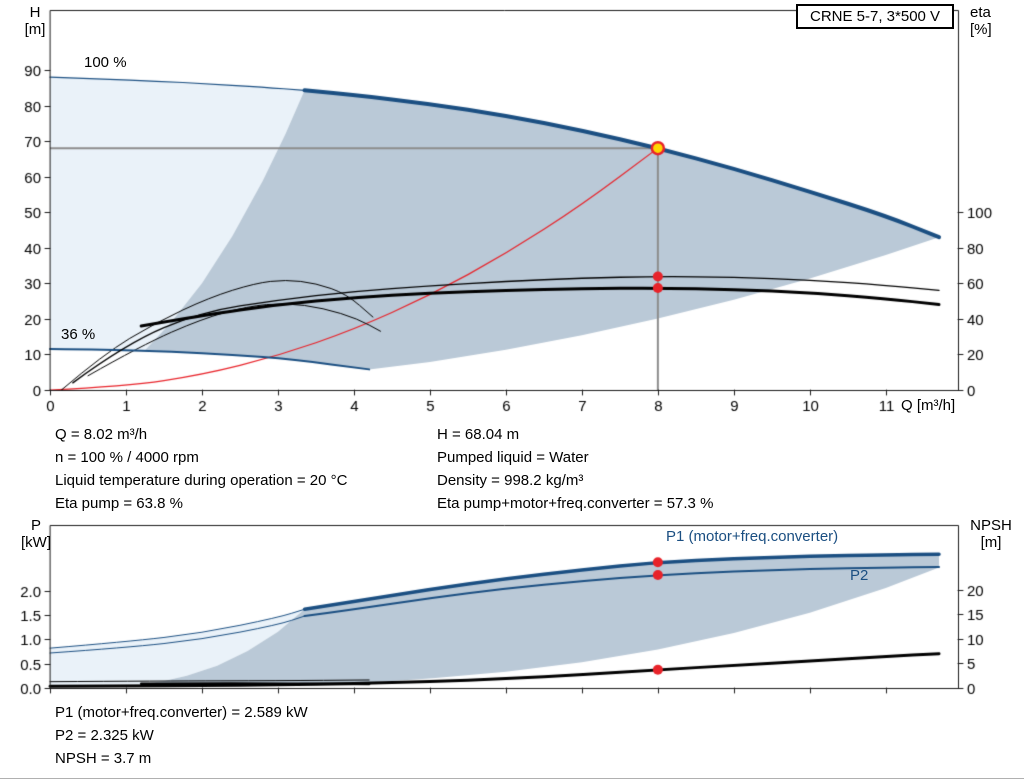 The height and width of the screenshot is (781, 1024). What do you see at coordinates (78, 334) in the screenshot?
I see `speed-36-label: 36 %` at bounding box center [78, 334].